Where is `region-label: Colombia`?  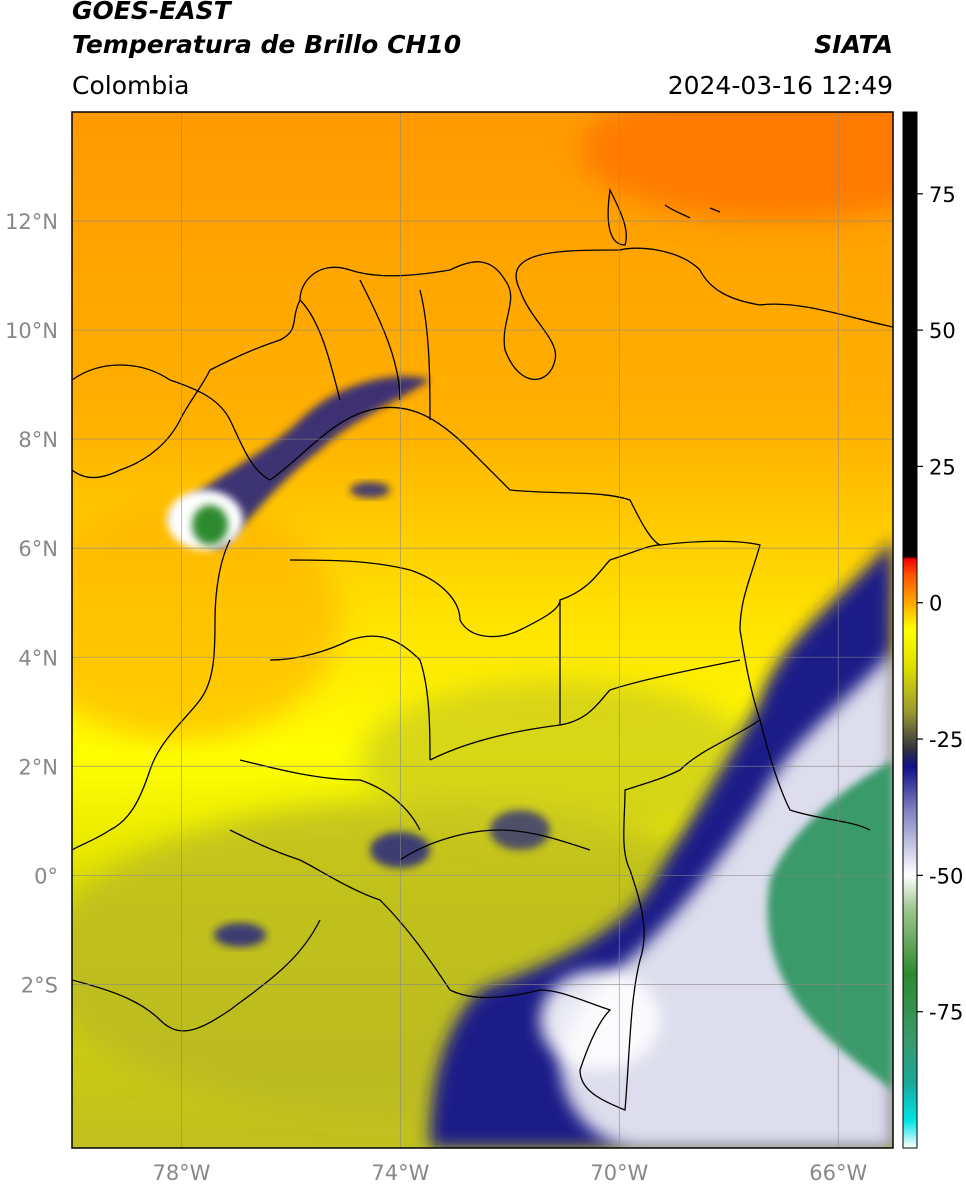
region-label: Colombia is located at coordinates (131, 85).